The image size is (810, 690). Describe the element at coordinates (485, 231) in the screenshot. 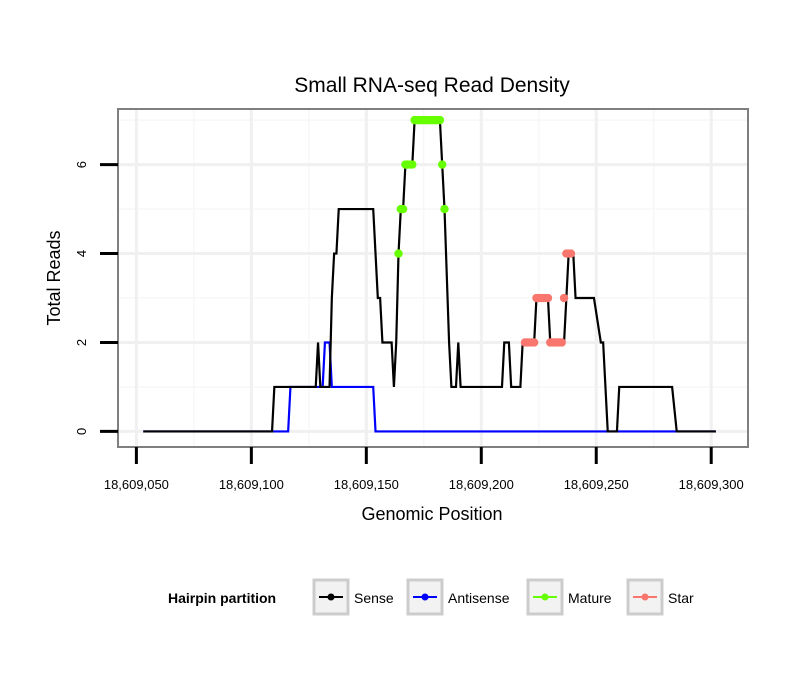

I see `marker-layer` at that location.